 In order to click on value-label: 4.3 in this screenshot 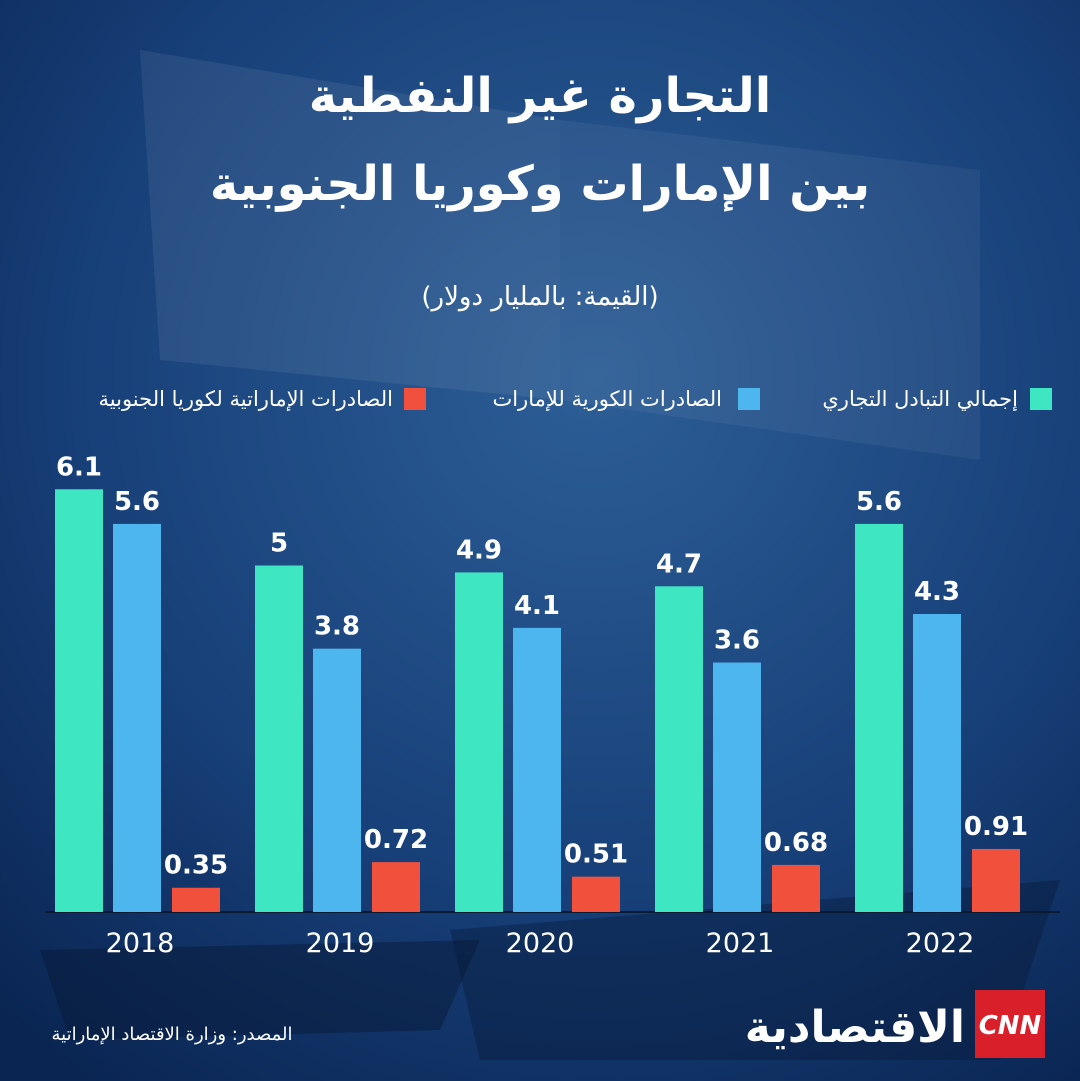, I will do `click(937, 592)`.